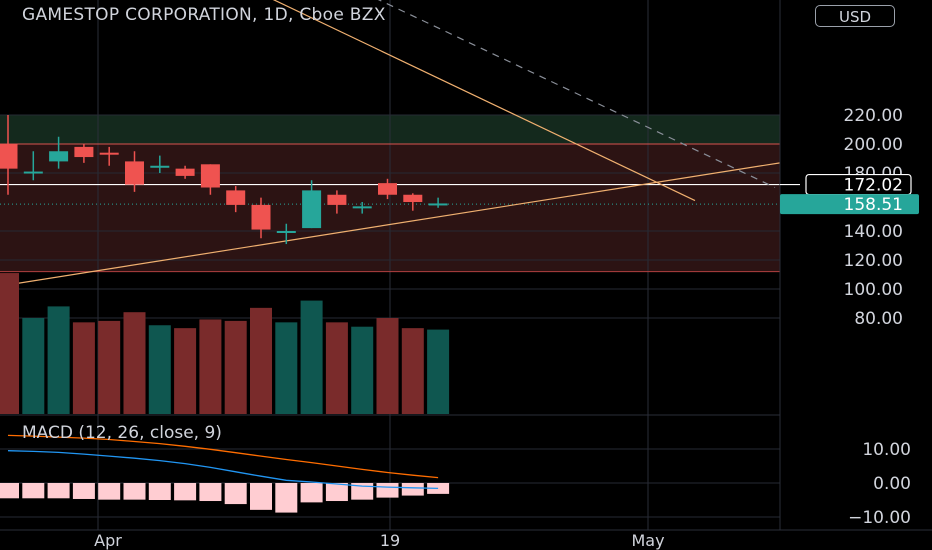 The height and width of the screenshot is (550, 932). What do you see at coordinates (122, 433) in the screenshot?
I see `macd-indicator-label: MACD (12, 26, close, 9)` at bounding box center [122, 433].